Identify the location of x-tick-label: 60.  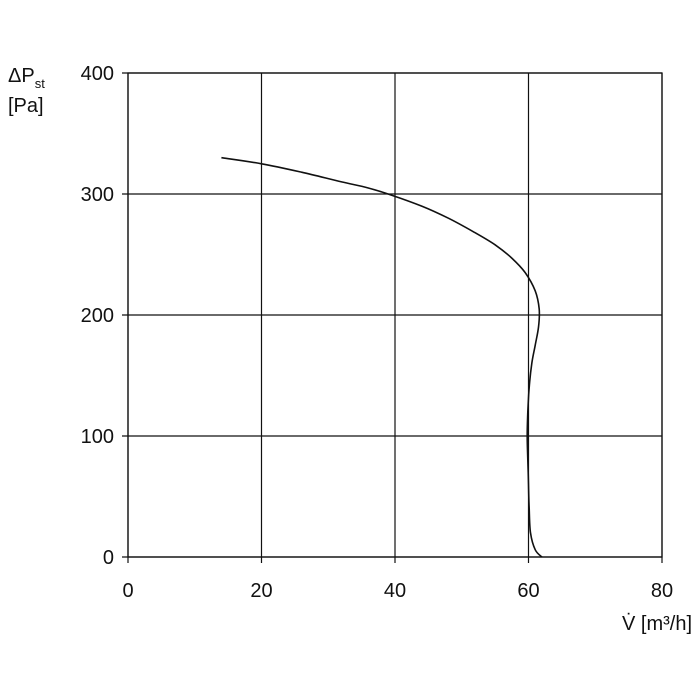
(528, 591).